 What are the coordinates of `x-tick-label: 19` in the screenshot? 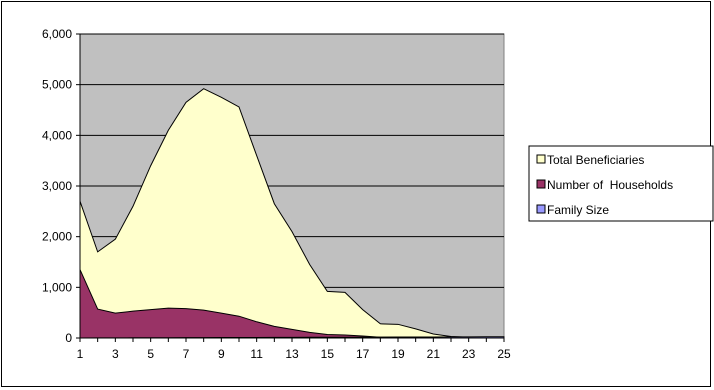 It's located at (398, 354).